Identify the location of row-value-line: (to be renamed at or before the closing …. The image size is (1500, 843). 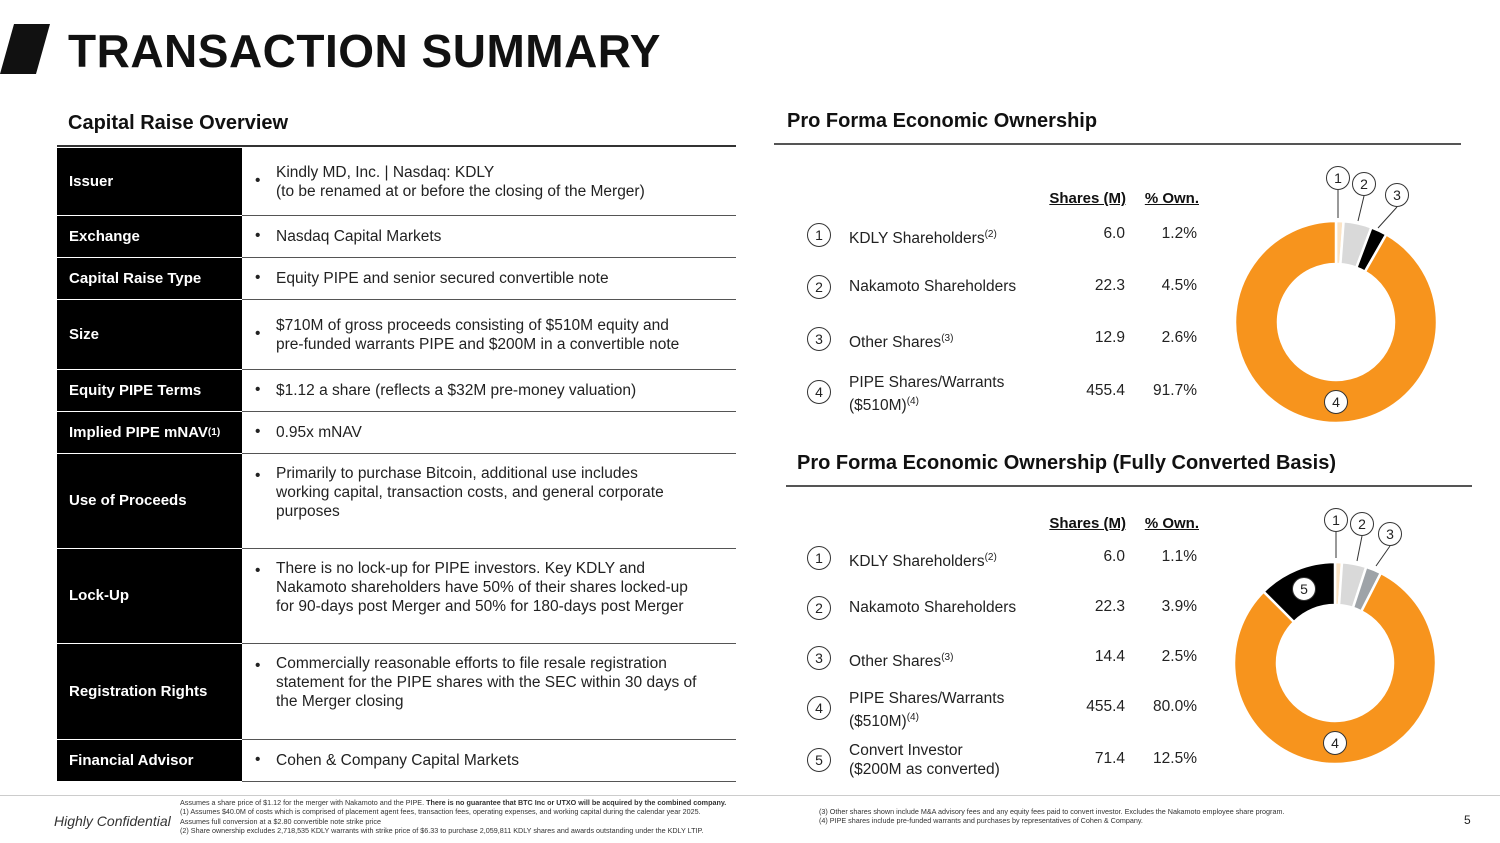
(460, 191).